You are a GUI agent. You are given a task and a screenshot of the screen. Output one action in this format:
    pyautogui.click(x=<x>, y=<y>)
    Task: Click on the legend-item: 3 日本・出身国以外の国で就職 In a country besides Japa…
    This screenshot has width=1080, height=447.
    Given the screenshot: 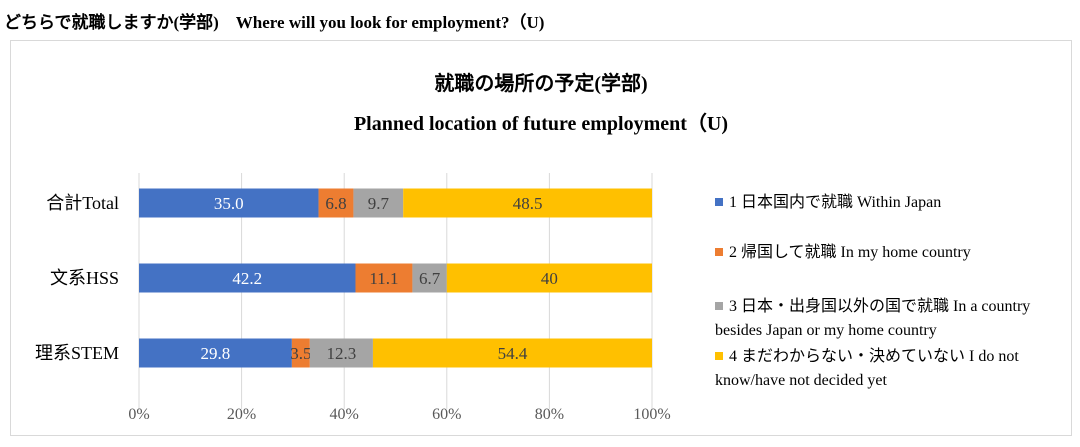 What is the action you would take?
    pyautogui.click(x=891, y=319)
    